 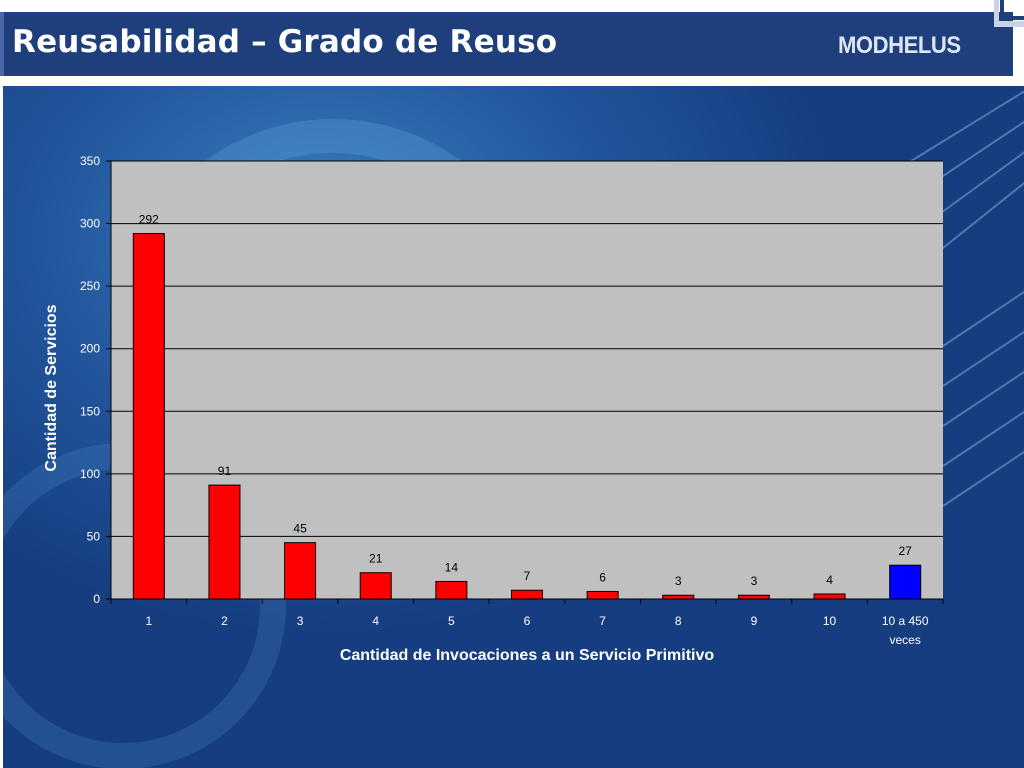 I want to click on y-tick-label: 300, so click(x=90, y=224).